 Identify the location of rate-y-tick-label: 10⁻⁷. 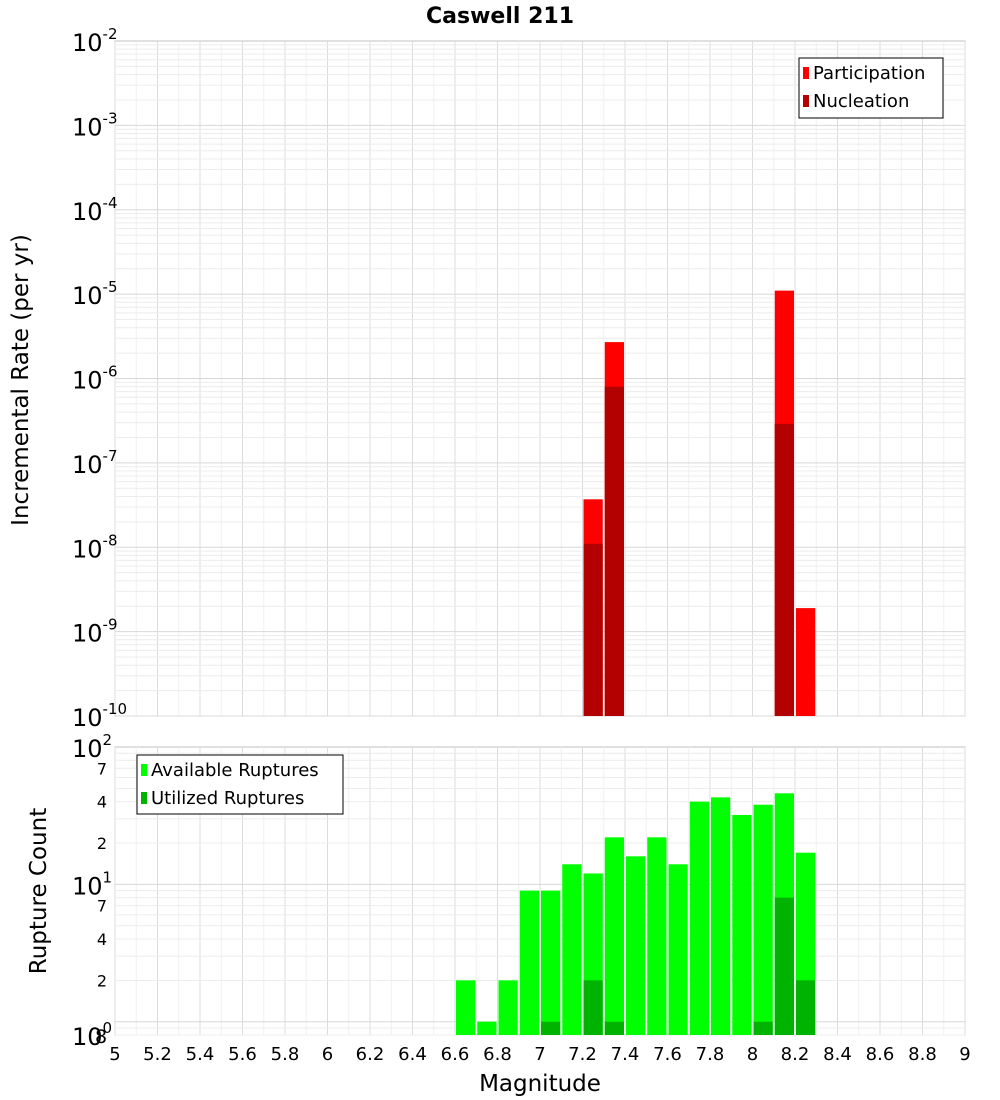
(95, 463).